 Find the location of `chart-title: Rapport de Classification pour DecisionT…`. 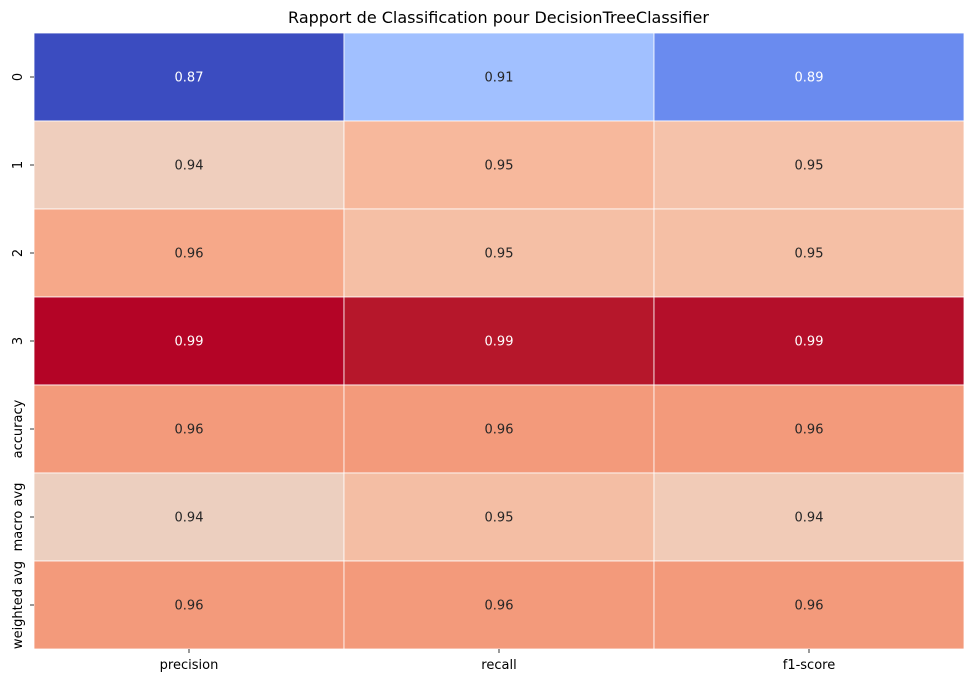

chart-title: Rapport de Classification pour DecisionT… is located at coordinates (498, 17).